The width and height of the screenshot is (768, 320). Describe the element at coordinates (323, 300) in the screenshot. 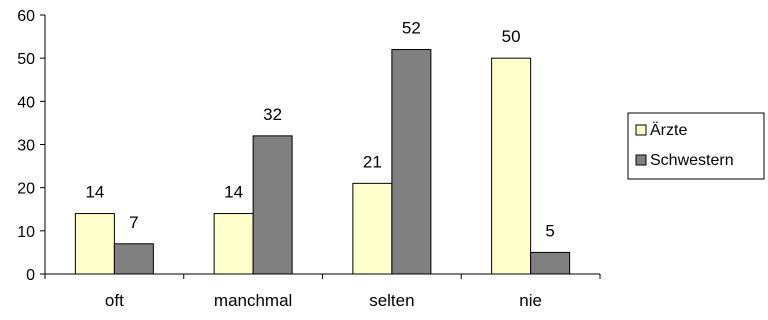

I see `category-labels: oft manchmal selten nie` at that location.